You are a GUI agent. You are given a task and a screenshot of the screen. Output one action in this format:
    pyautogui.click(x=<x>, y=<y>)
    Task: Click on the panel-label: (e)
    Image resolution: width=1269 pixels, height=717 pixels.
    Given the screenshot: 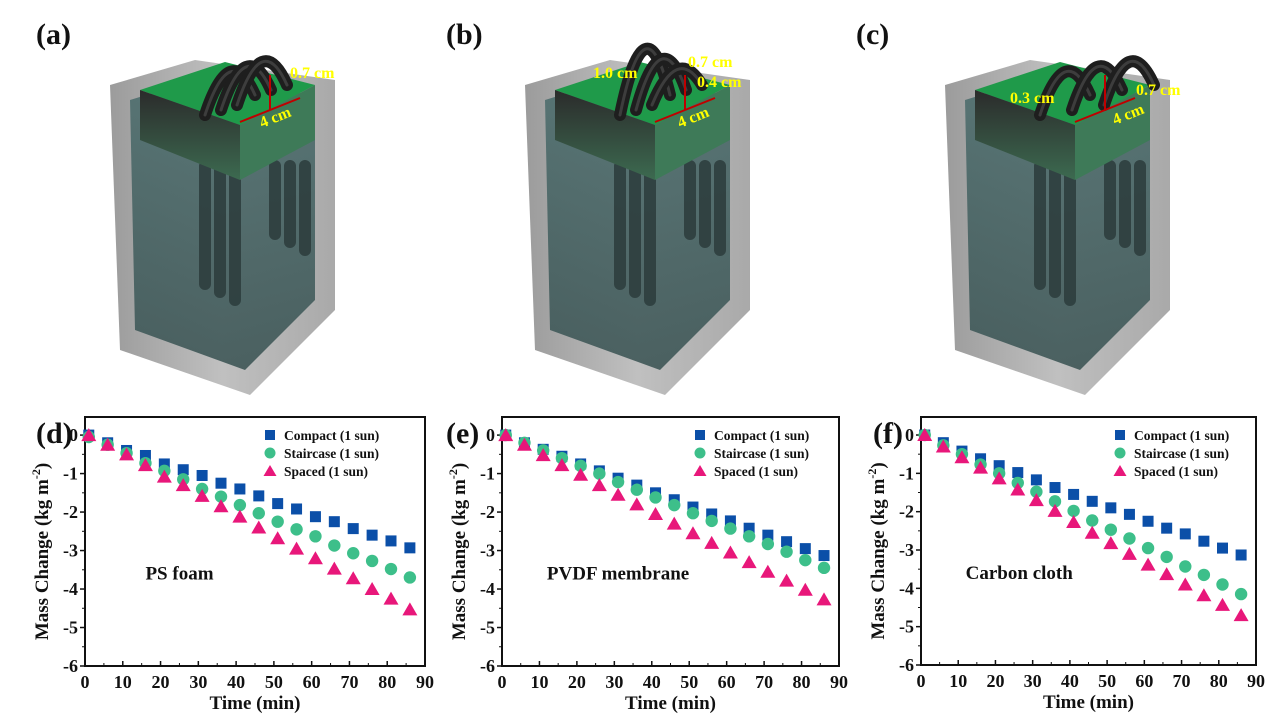 What is the action you would take?
    pyautogui.click(x=462, y=433)
    